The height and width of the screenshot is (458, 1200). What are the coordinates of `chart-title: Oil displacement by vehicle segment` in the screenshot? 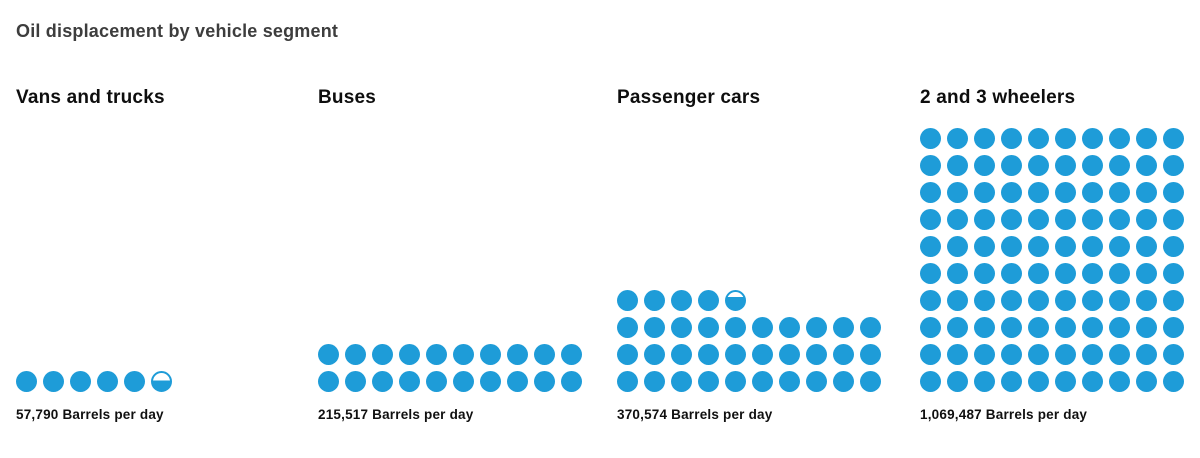 It's located at (177, 31).